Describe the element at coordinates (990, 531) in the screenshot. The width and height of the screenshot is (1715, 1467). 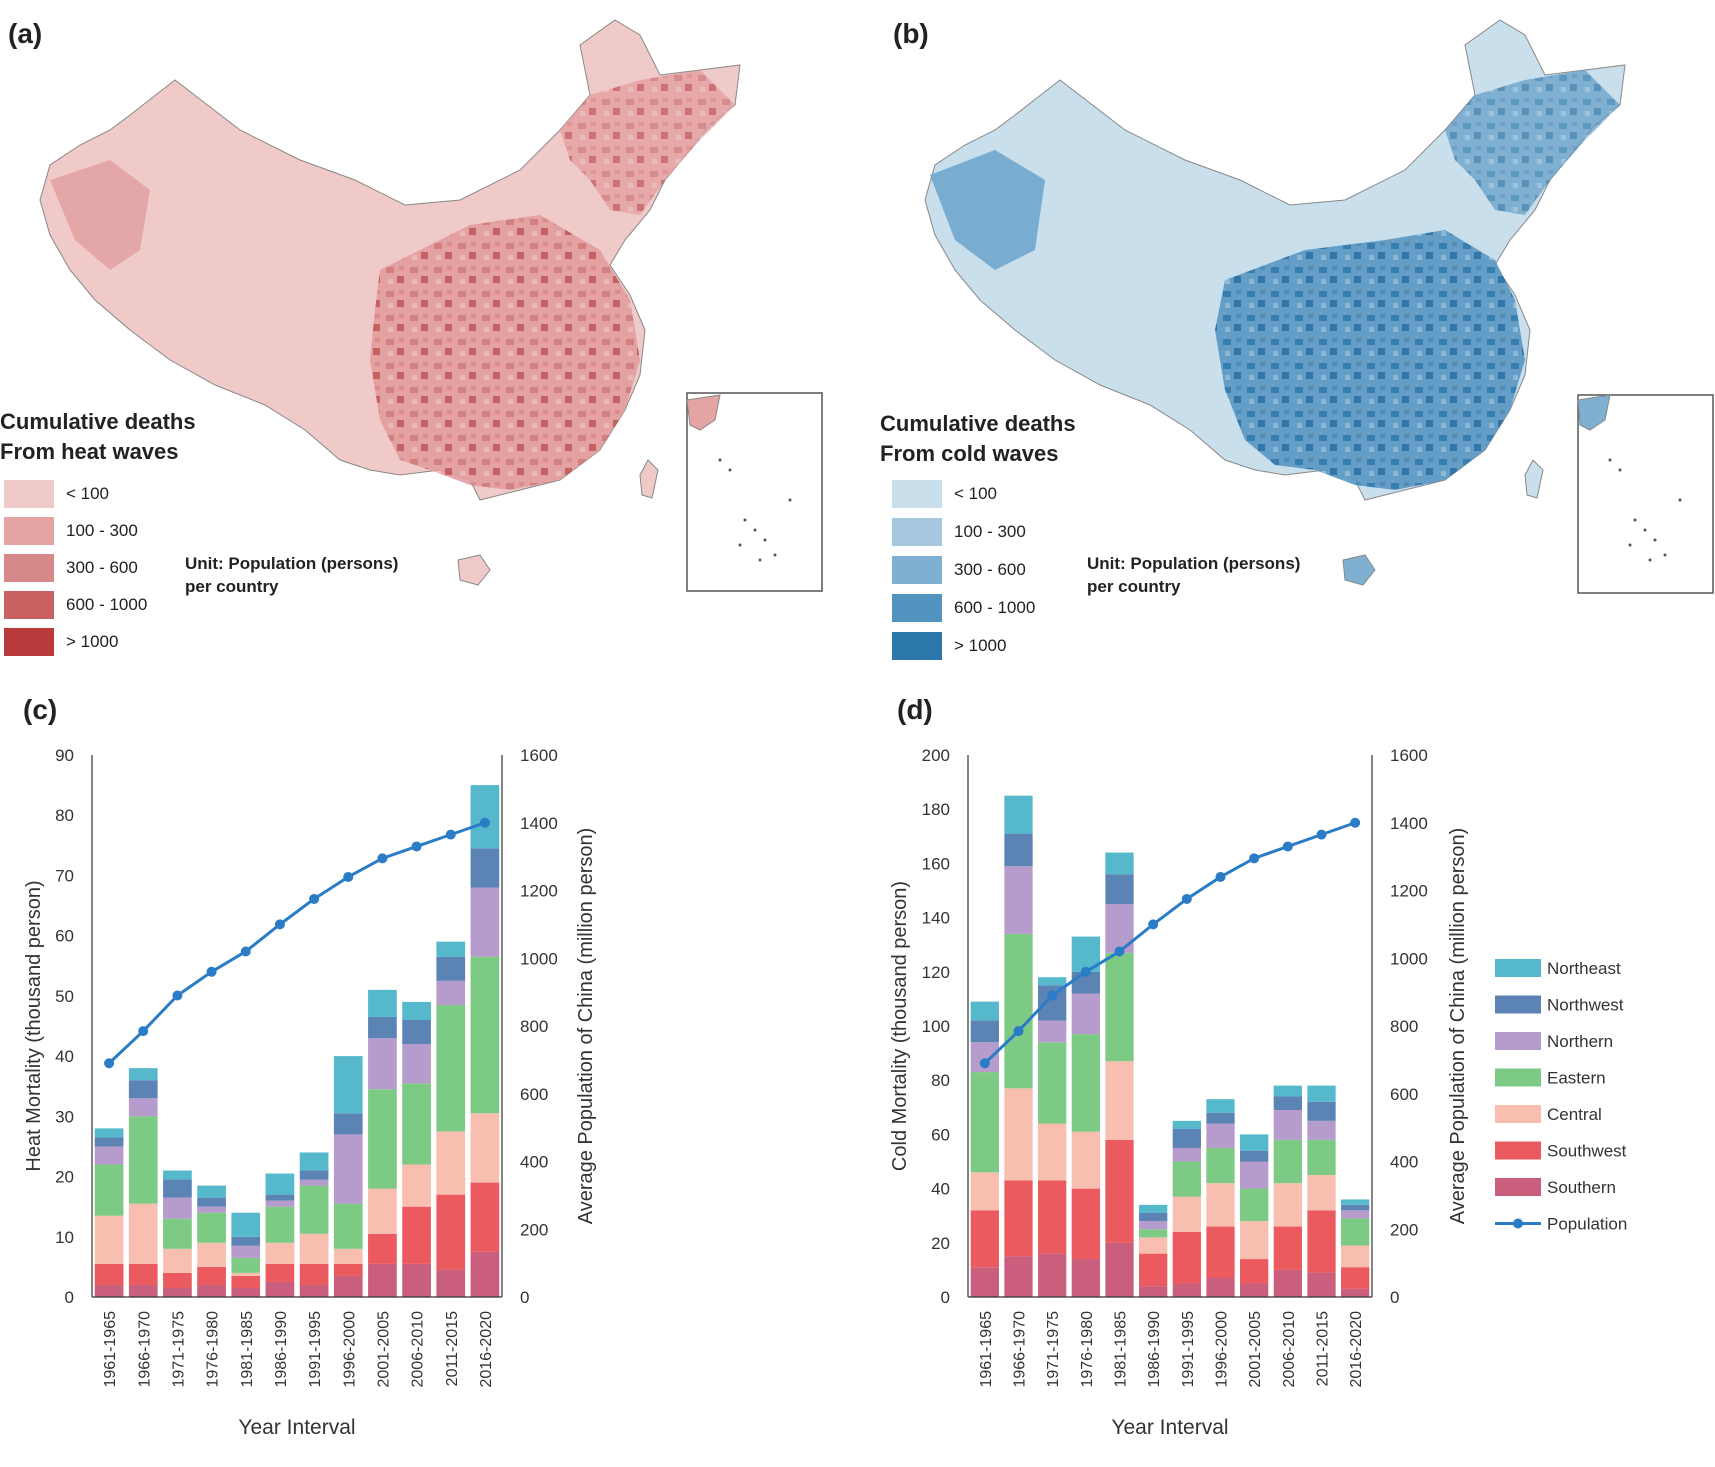
I see `legend-label: 100 - 300` at that location.